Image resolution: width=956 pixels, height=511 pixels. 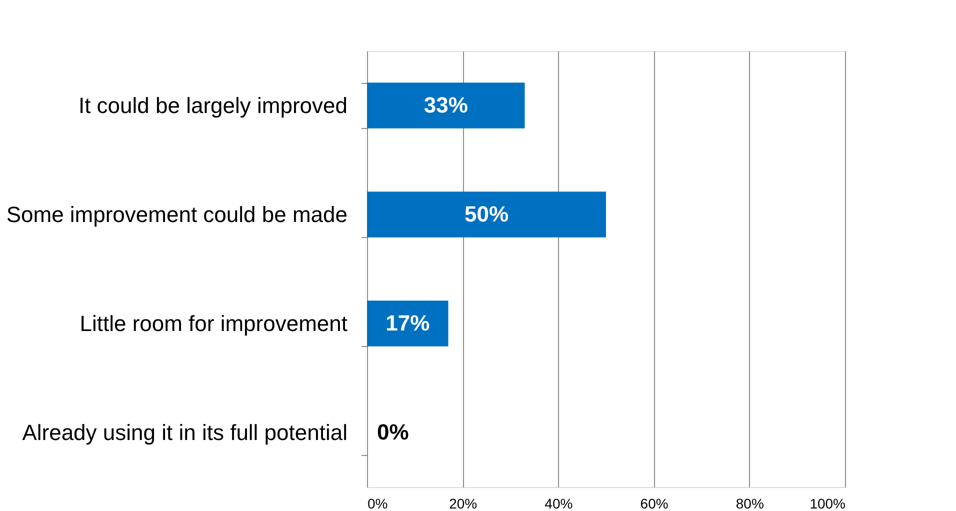 I want to click on y-tick-label: Already using it in its full potential, so click(x=185, y=432).